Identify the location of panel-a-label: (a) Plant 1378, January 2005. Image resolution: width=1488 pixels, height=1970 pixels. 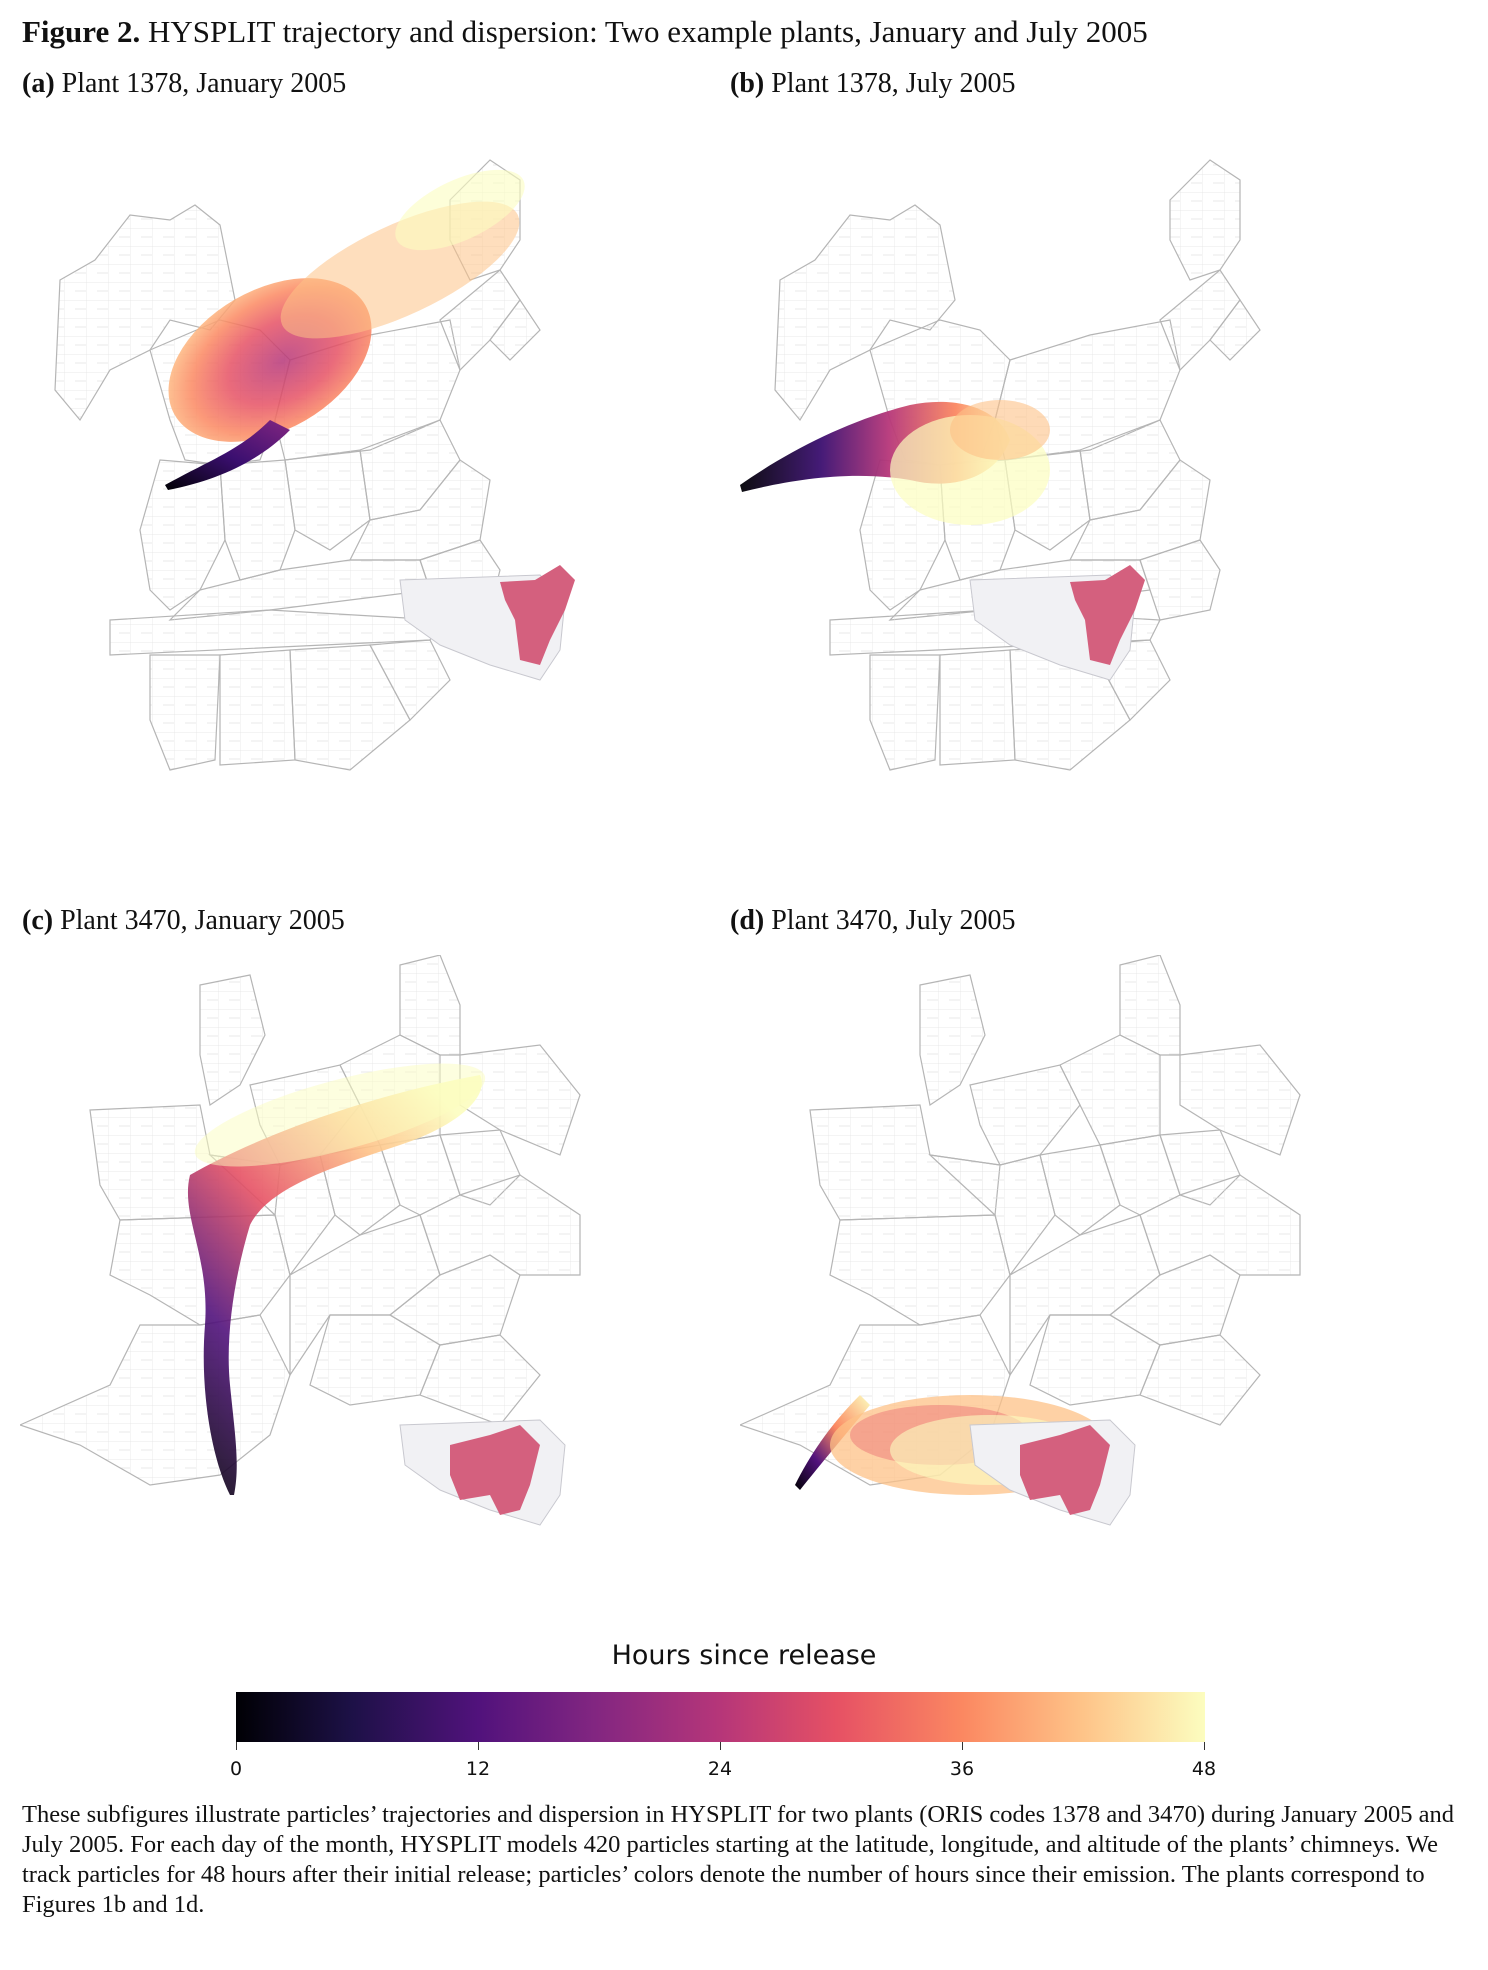
(184, 84).